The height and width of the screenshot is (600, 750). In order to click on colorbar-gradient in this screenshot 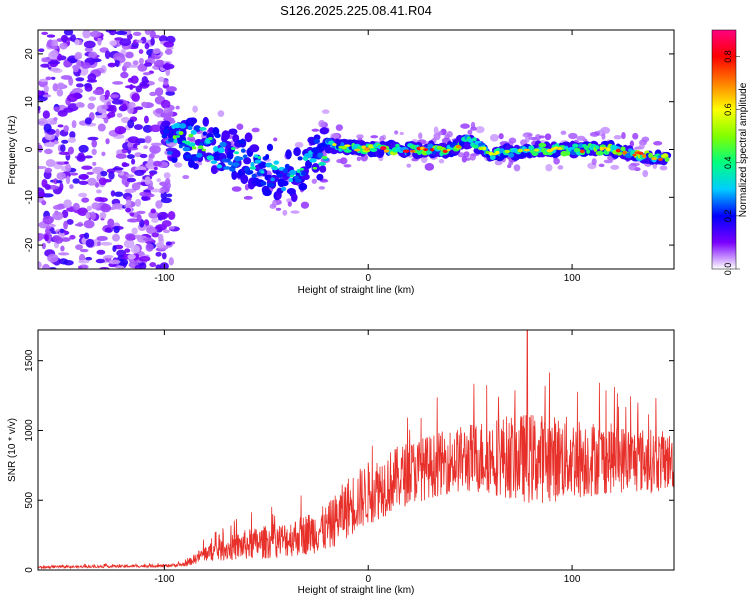, I will do `click(724, 149)`.